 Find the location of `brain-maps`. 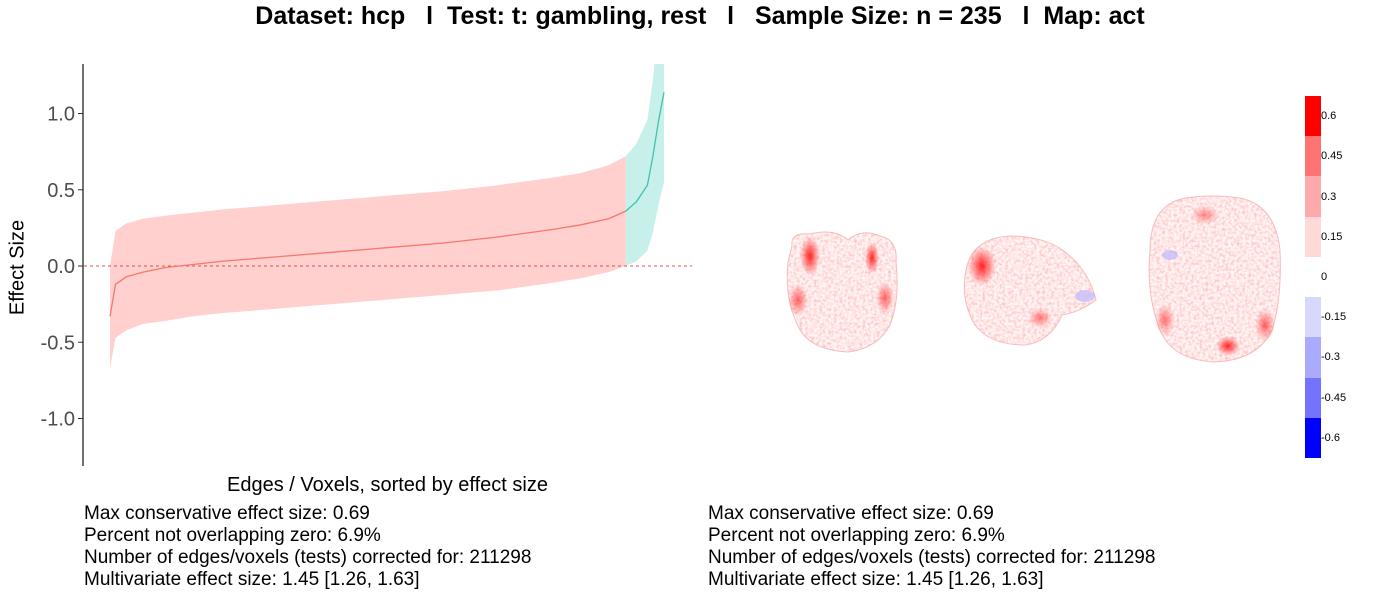

brain-maps is located at coordinates (1033, 279).